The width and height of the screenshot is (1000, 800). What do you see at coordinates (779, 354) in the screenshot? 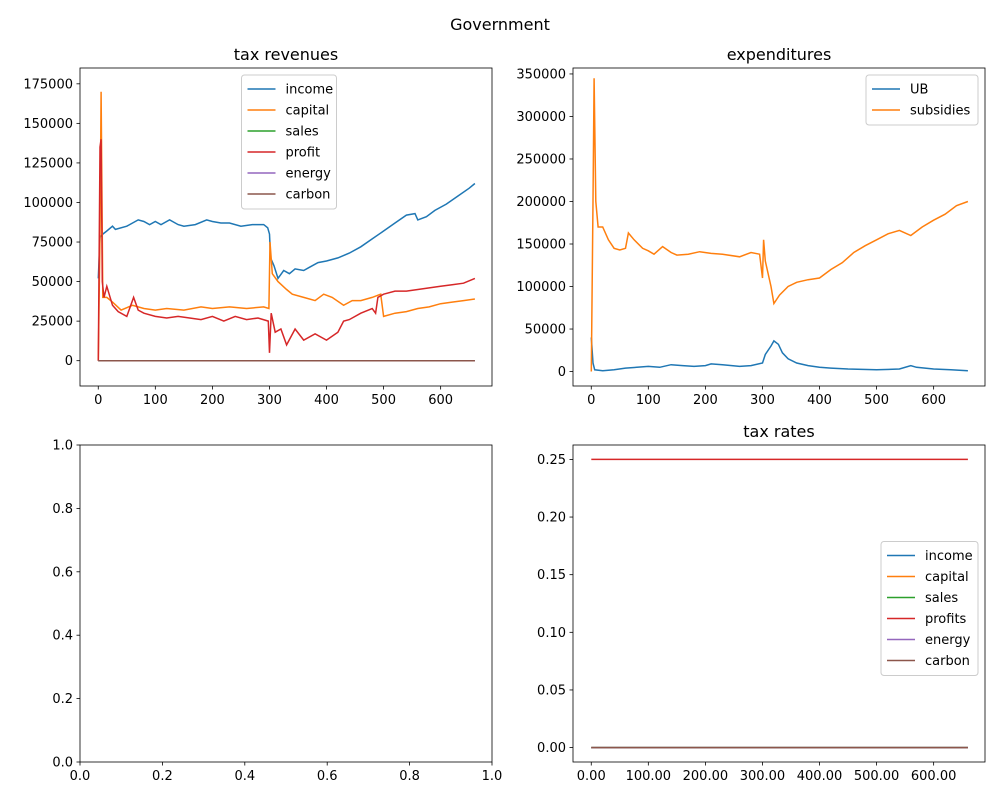
I see `series-line-UB` at bounding box center [779, 354].